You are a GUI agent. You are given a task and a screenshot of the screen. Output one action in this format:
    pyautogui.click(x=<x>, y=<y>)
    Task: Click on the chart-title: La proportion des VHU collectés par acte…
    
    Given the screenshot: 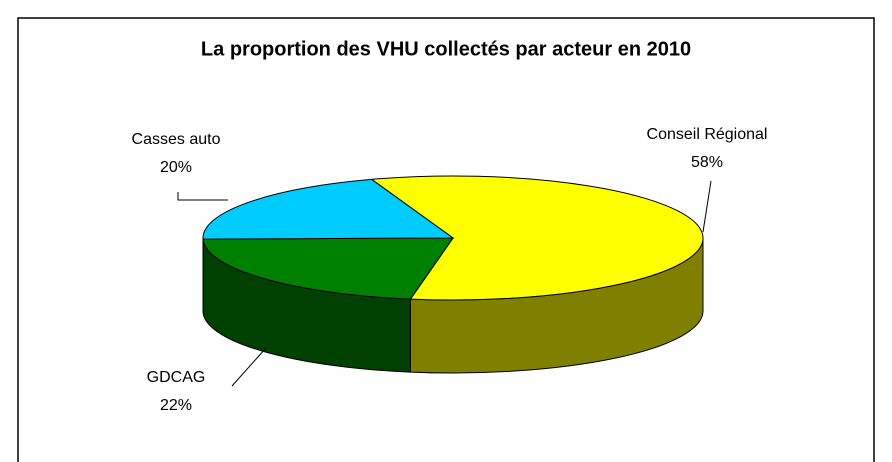 What is the action you would take?
    pyautogui.click(x=446, y=49)
    